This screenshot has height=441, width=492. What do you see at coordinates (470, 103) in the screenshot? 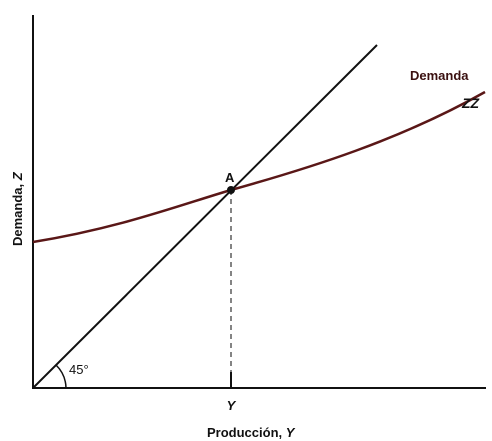
I see `curve-symbol: ZZ` at bounding box center [470, 103].